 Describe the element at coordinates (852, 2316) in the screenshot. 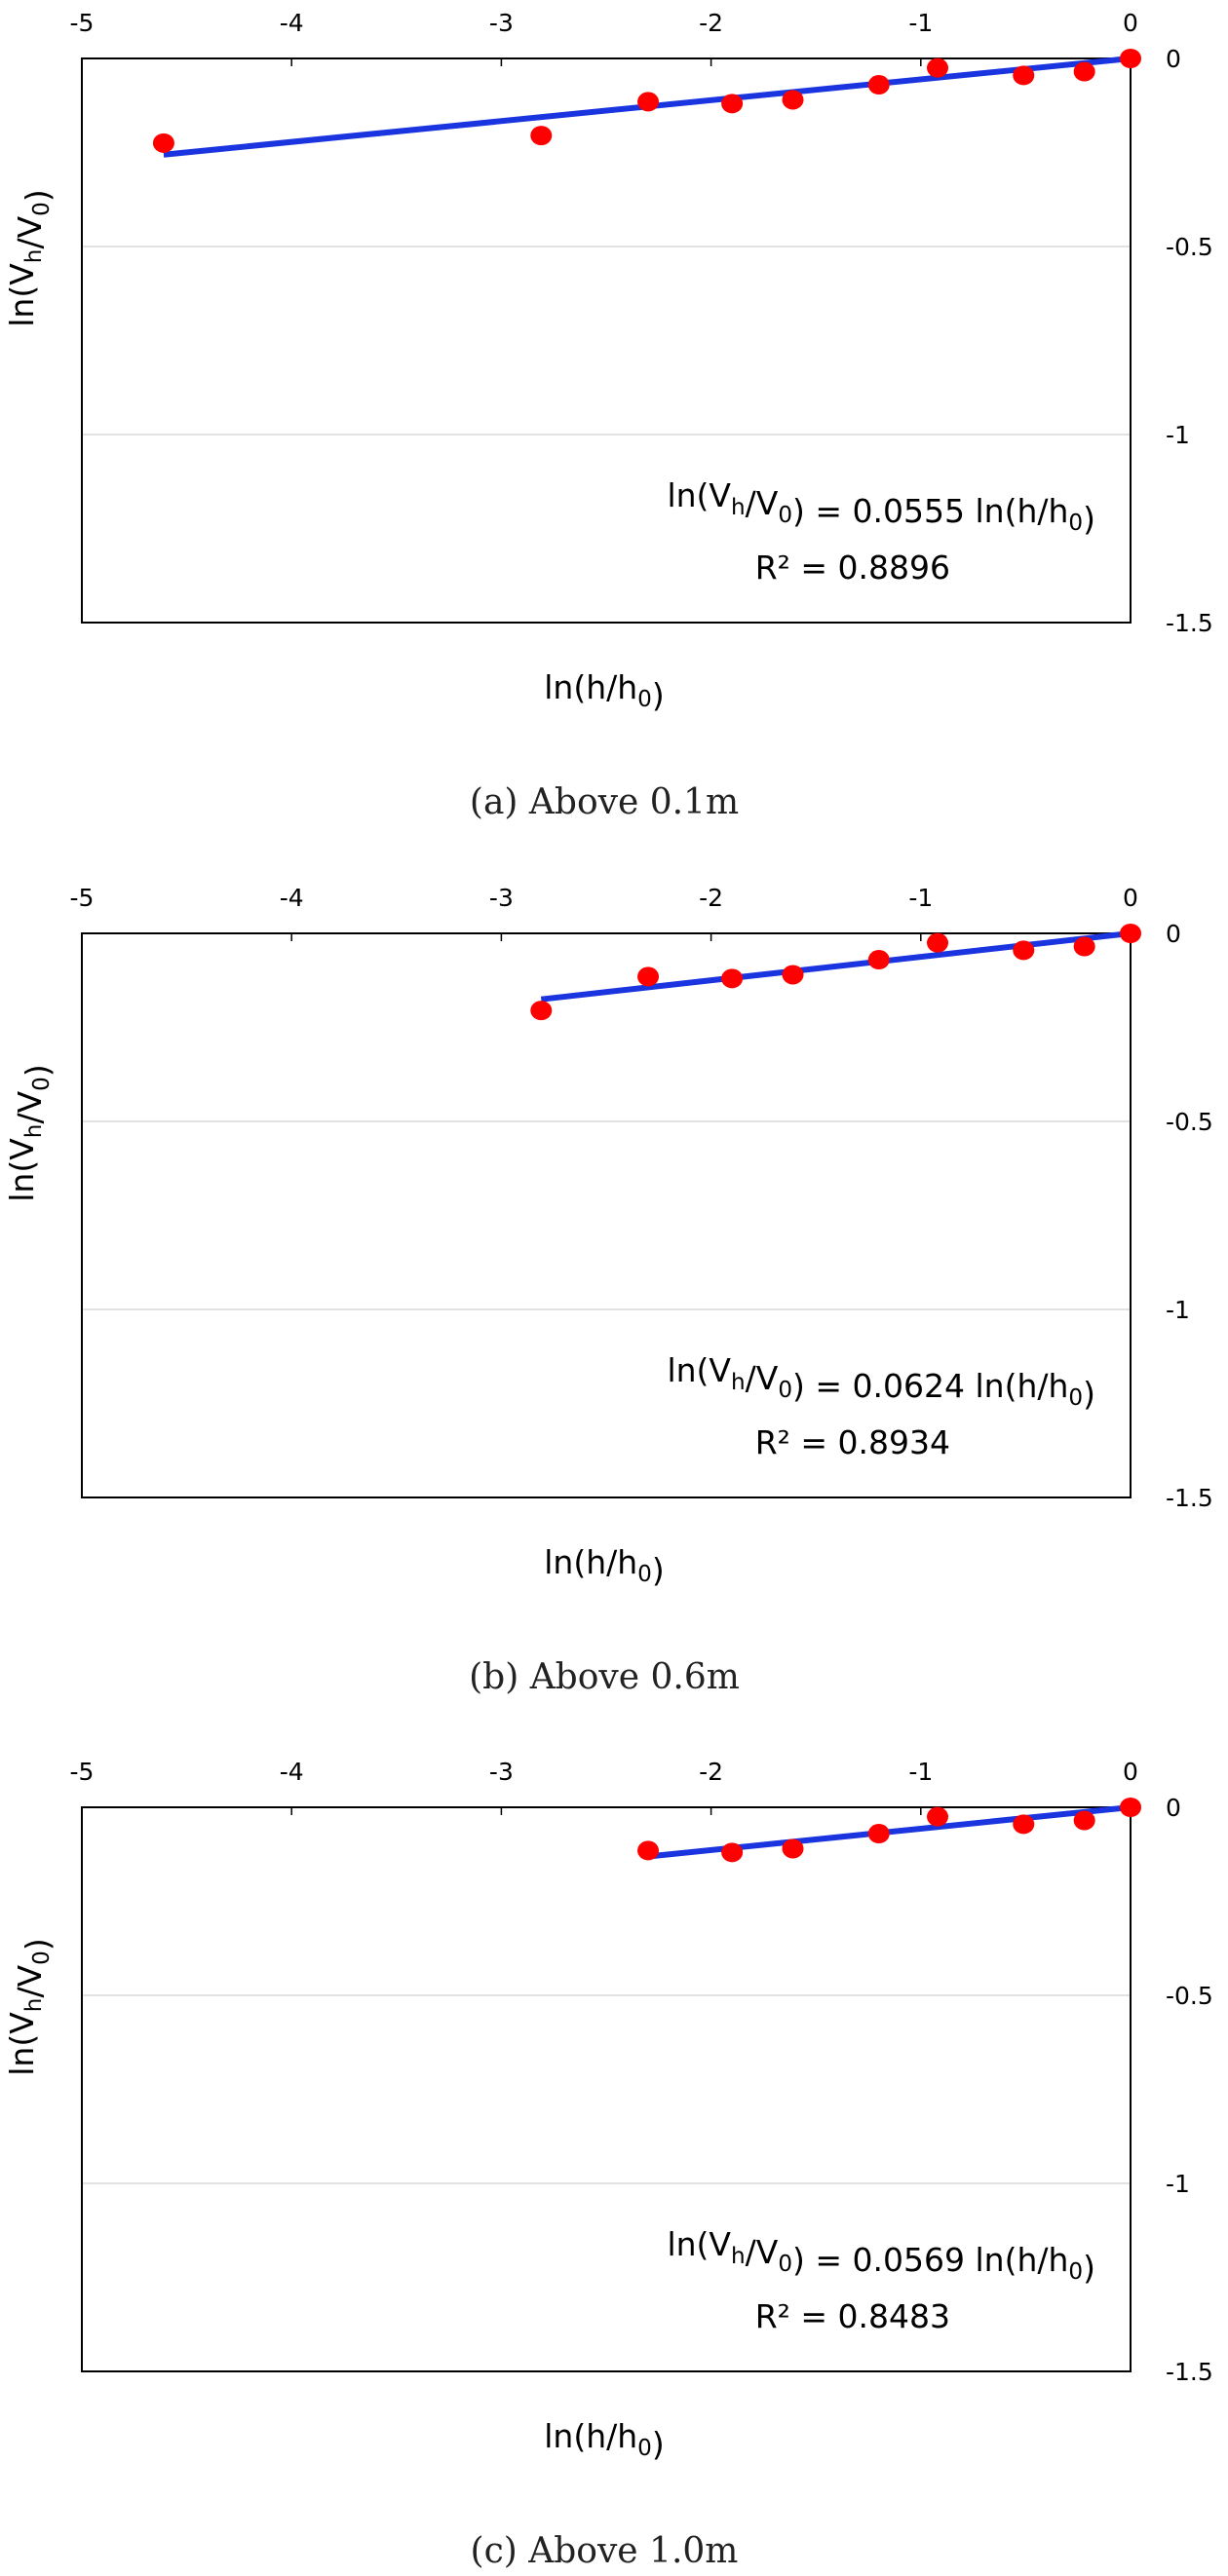

I see `r-squared: R² = 0.8483` at that location.